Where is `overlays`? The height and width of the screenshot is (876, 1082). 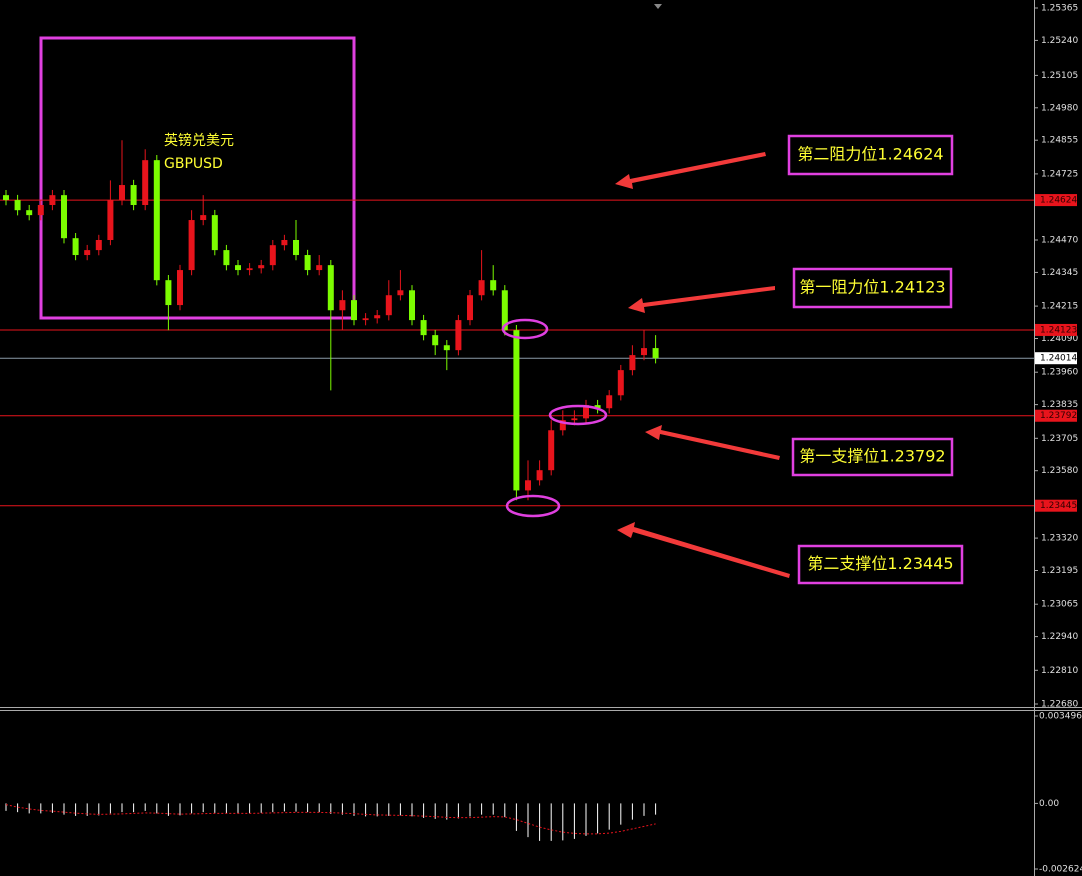
overlays is located at coordinates (554, 418).